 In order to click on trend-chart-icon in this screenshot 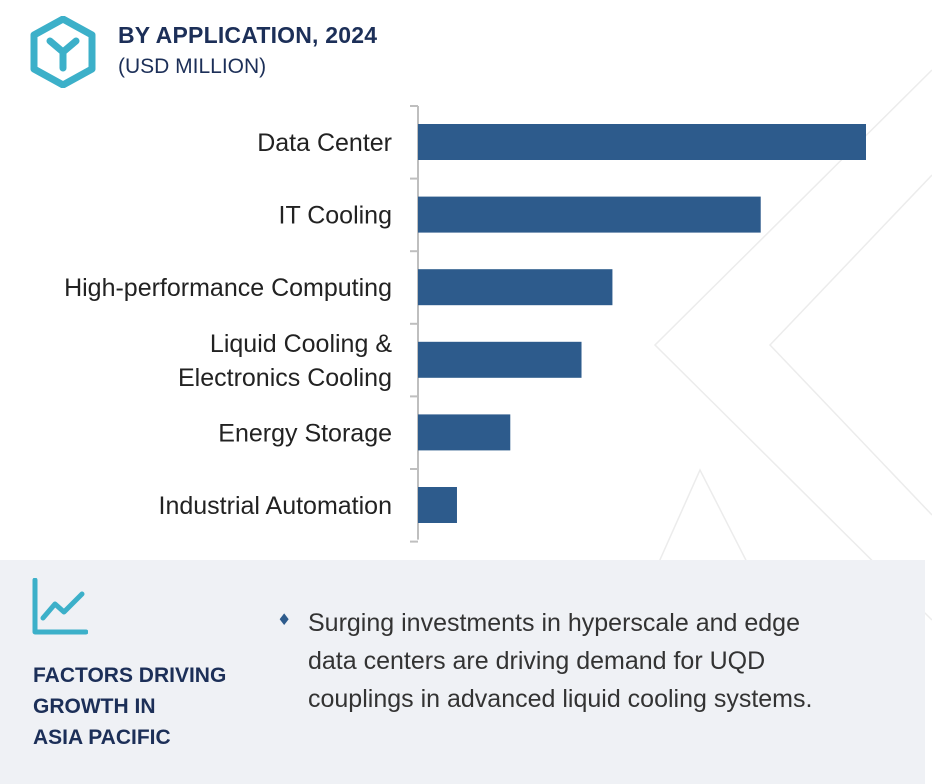, I will do `click(60, 606)`.